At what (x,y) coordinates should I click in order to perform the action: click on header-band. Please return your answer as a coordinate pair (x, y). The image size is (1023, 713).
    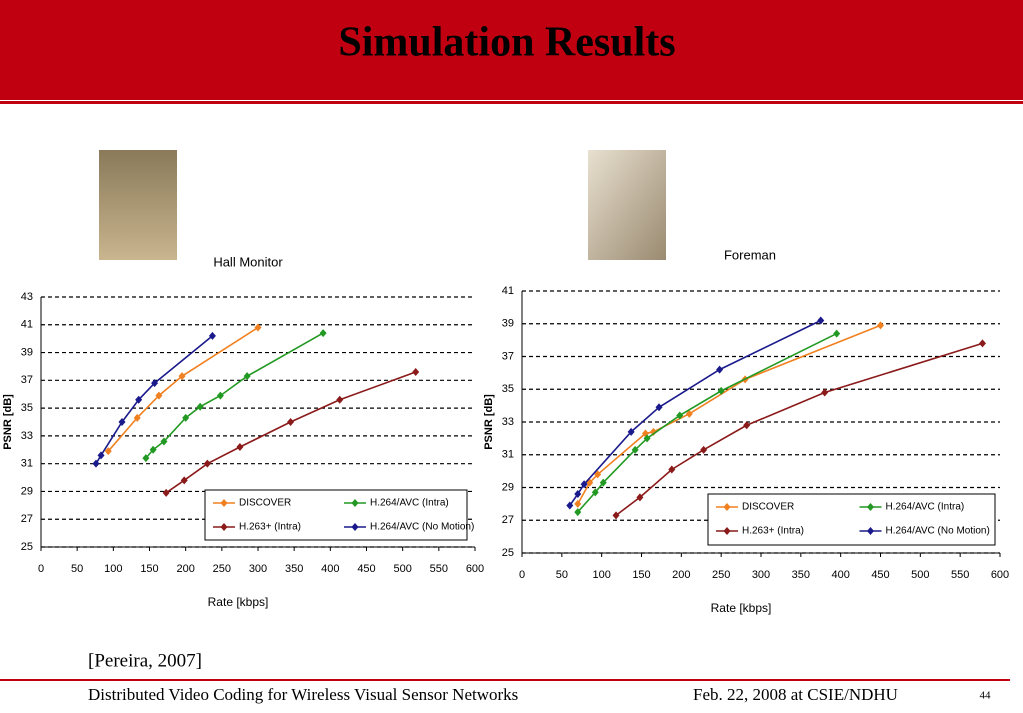
    Looking at the image, I should click on (511, 50).